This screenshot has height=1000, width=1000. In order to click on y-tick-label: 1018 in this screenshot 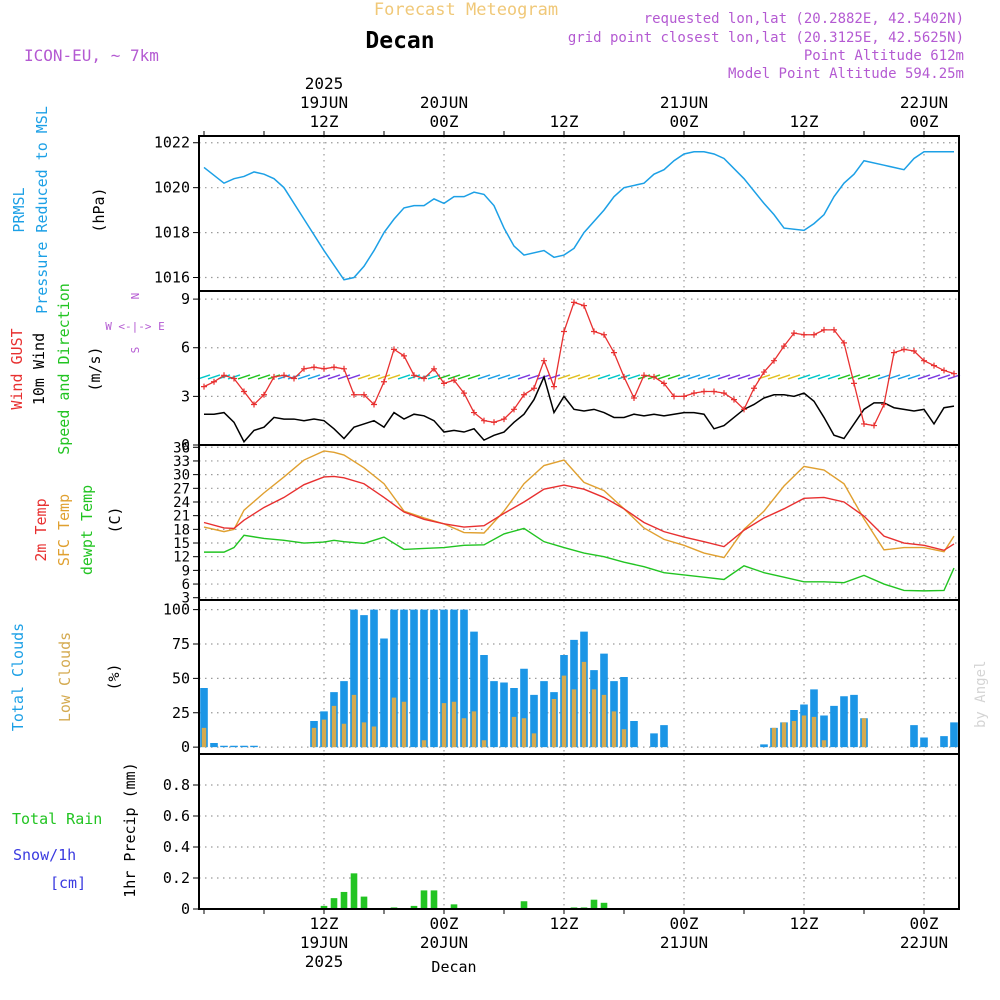, I will do `click(172, 233)`.